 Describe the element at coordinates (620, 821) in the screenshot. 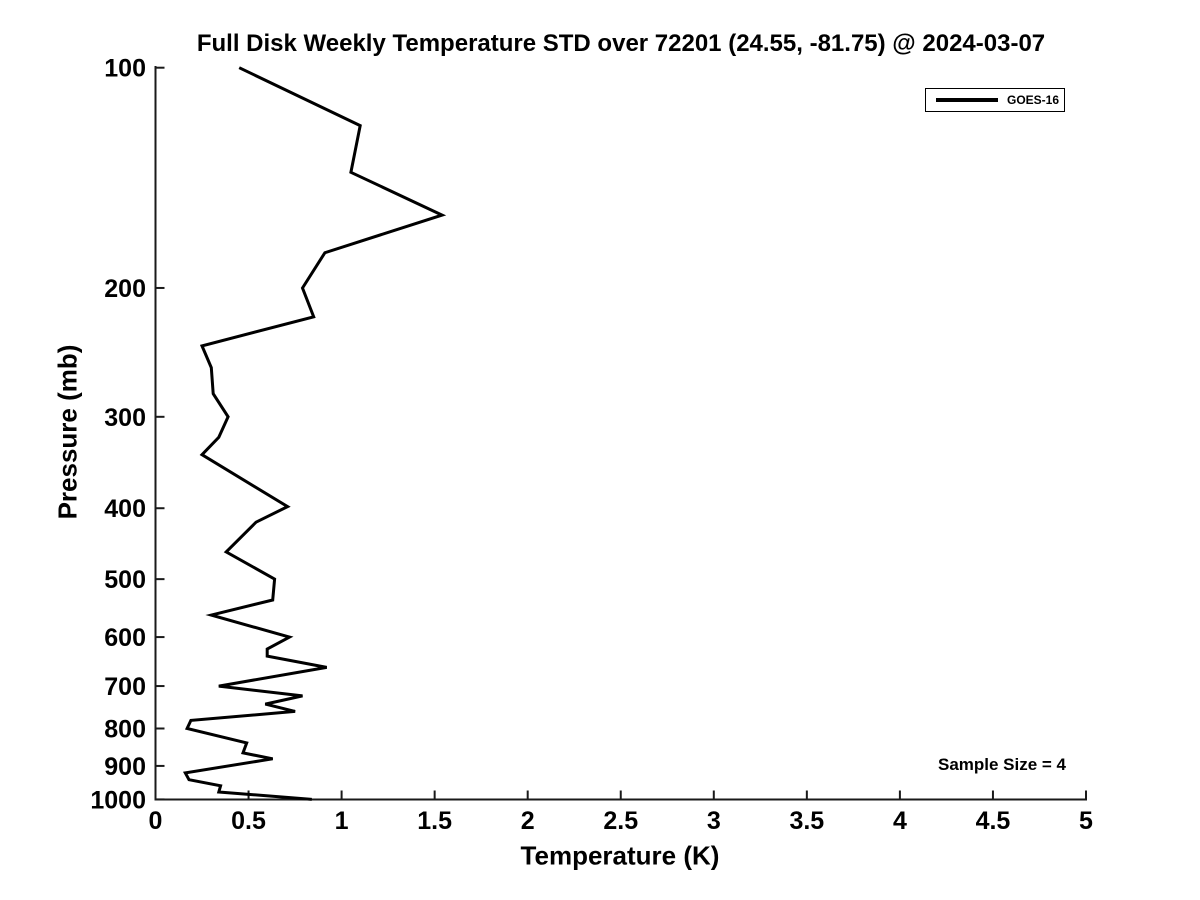

I see `x-tick-label: 2.5` at that location.